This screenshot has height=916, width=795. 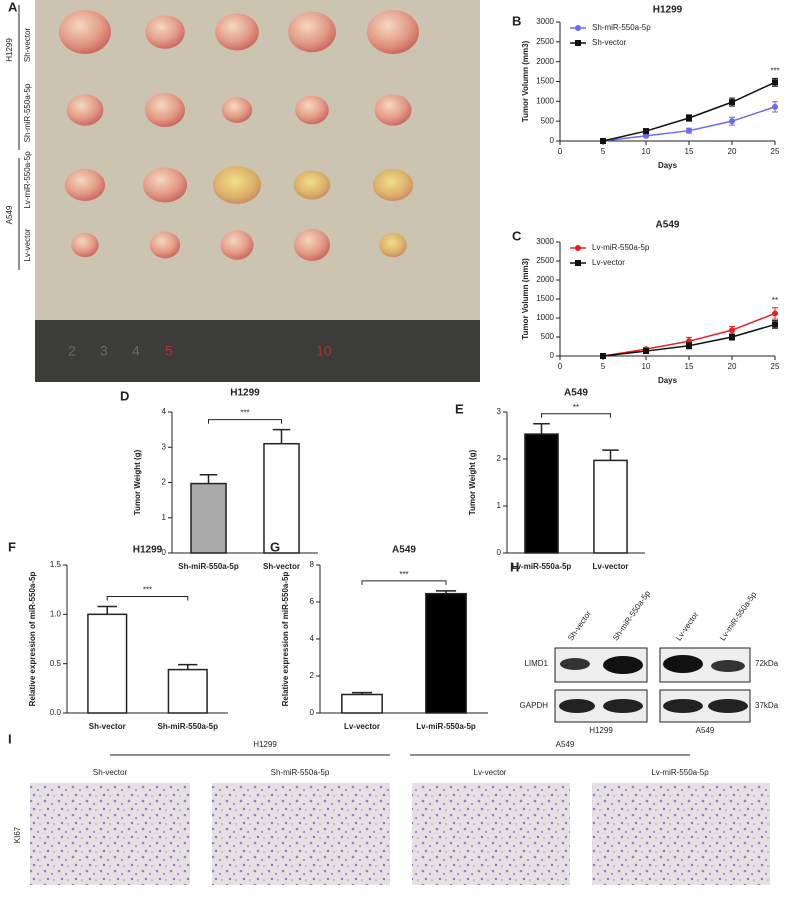 I want to click on lane-label: Sh-vector, so click(x=579, y=625).